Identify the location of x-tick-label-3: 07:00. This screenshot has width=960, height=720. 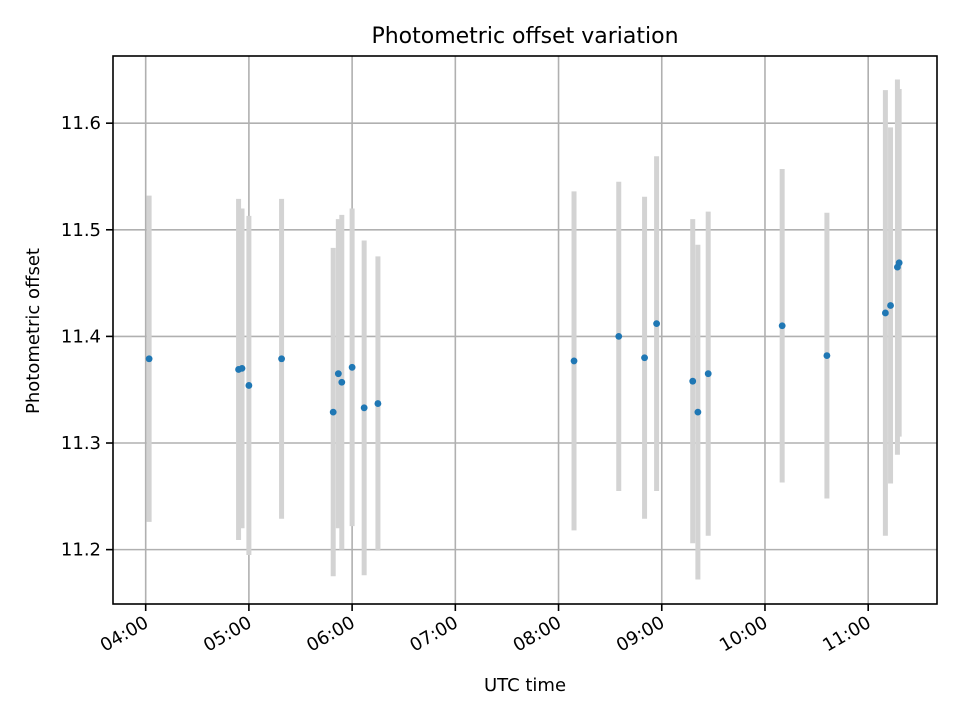
(433, 634).